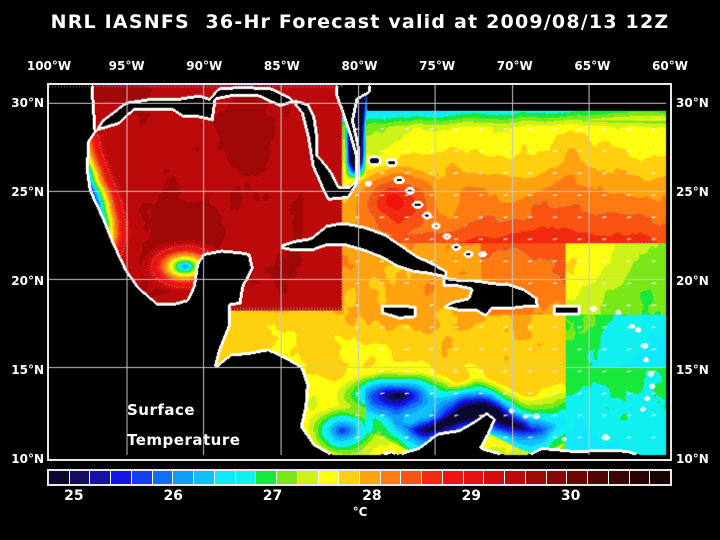 The height and width of the screenshot is (540, 720). I want to click on colorbar-tick-25: 25, so click(74, 496).